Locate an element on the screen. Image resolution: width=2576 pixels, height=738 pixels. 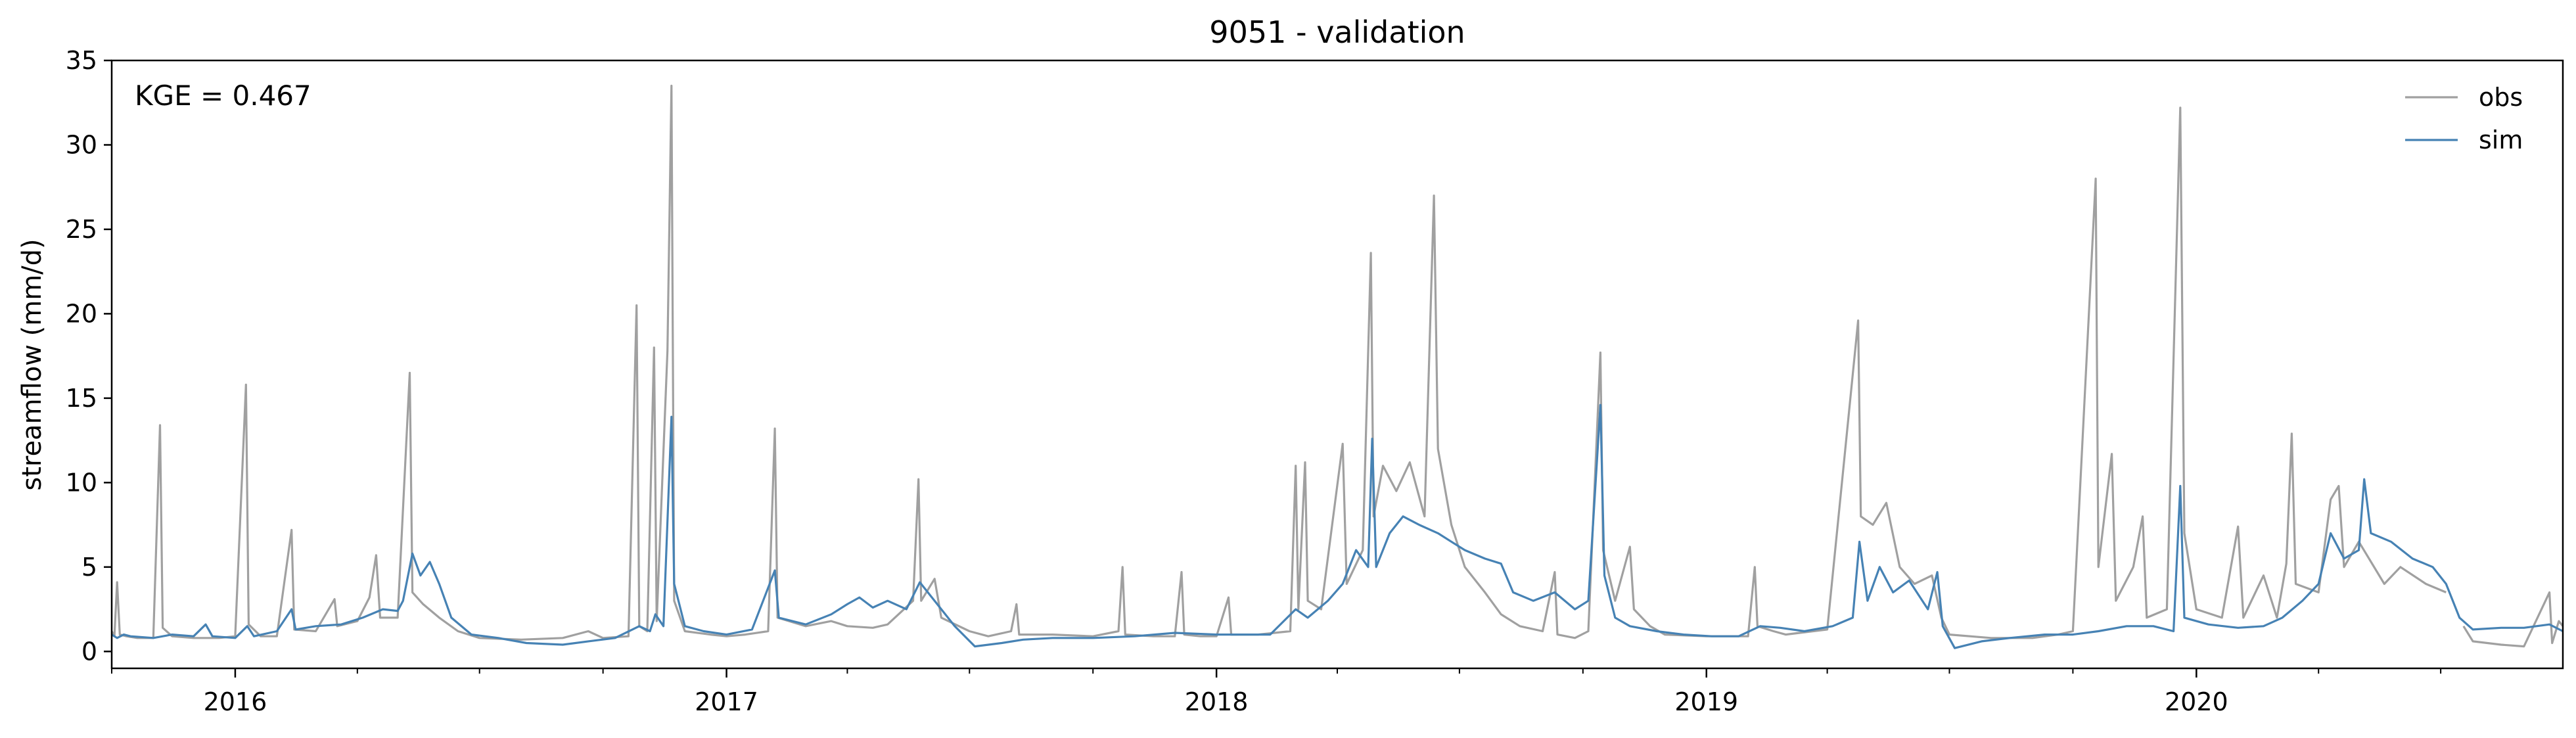
y-tick-label: 15 is located at coordinates (82, 398).